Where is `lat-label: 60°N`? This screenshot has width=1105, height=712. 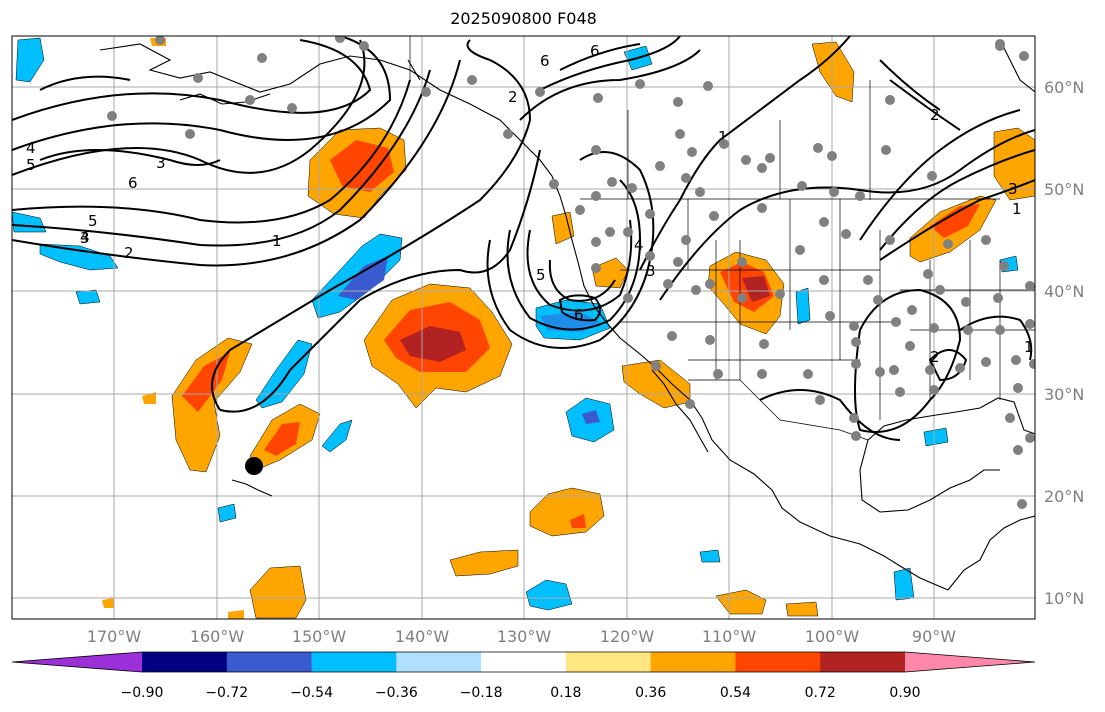
lat-label: 60°N is located at coordinates (1064, 87).